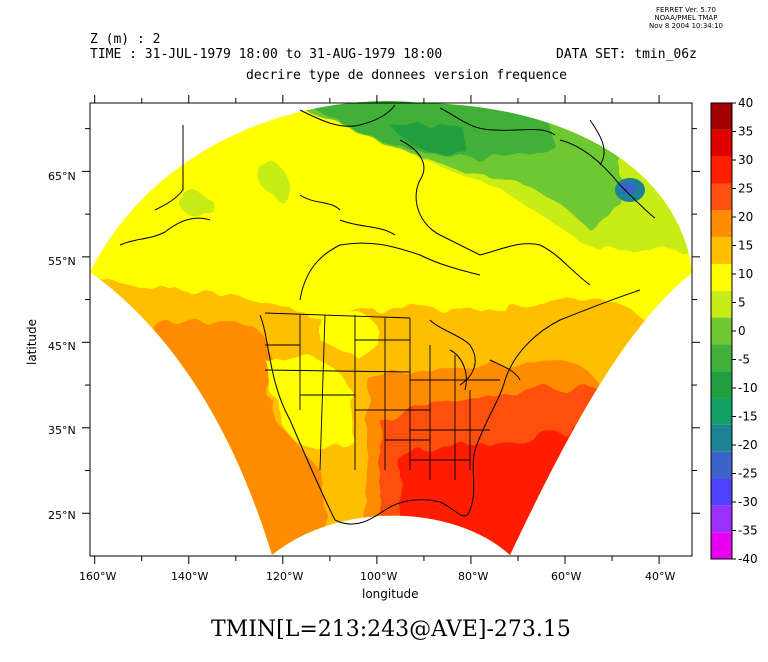 Image resolution: width=768 pixels, height=662 pixels. What do you see at coordinates (285, 576) in the screenshot?
I see `x-tick-label: 120°W` at bounding box center [285, 576].